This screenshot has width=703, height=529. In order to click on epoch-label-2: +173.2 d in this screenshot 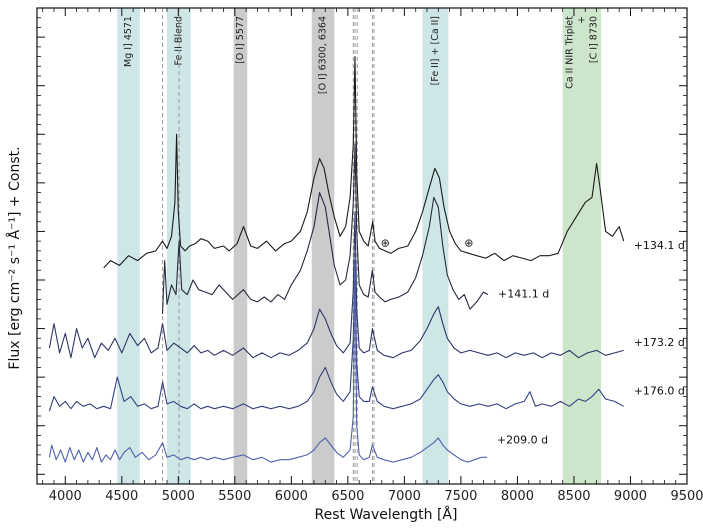, I will do `click(659, 342)`.